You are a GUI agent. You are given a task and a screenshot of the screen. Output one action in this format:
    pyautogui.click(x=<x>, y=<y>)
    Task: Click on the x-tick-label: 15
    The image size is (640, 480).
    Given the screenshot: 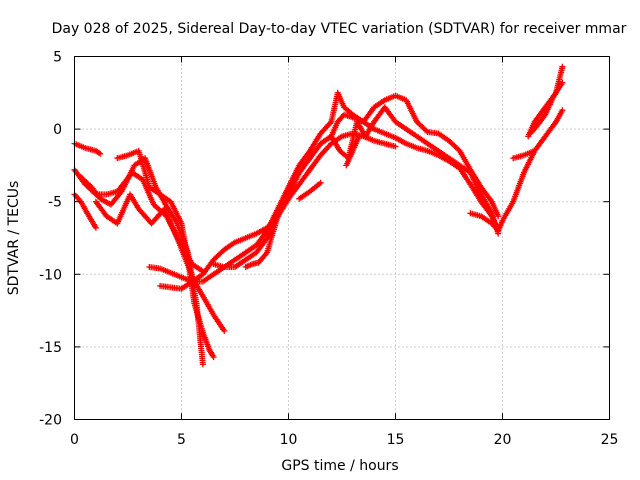 What is the action you would take?
    pyautogui.click(x=396, y=440)
    